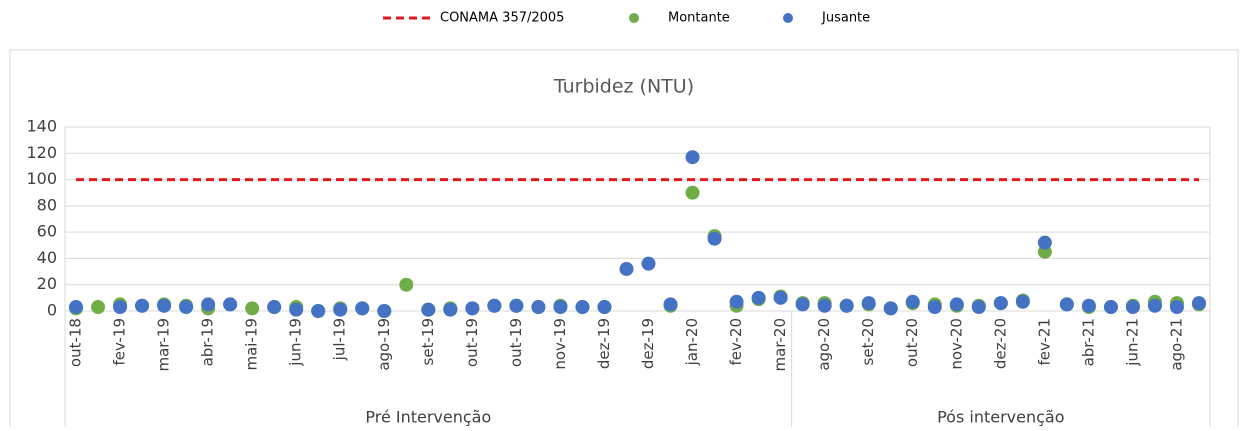  What do you see at coordinates (41, 178) in the screenshot?
I see `y-tick-label: 100` at bounding box center [41, 178].